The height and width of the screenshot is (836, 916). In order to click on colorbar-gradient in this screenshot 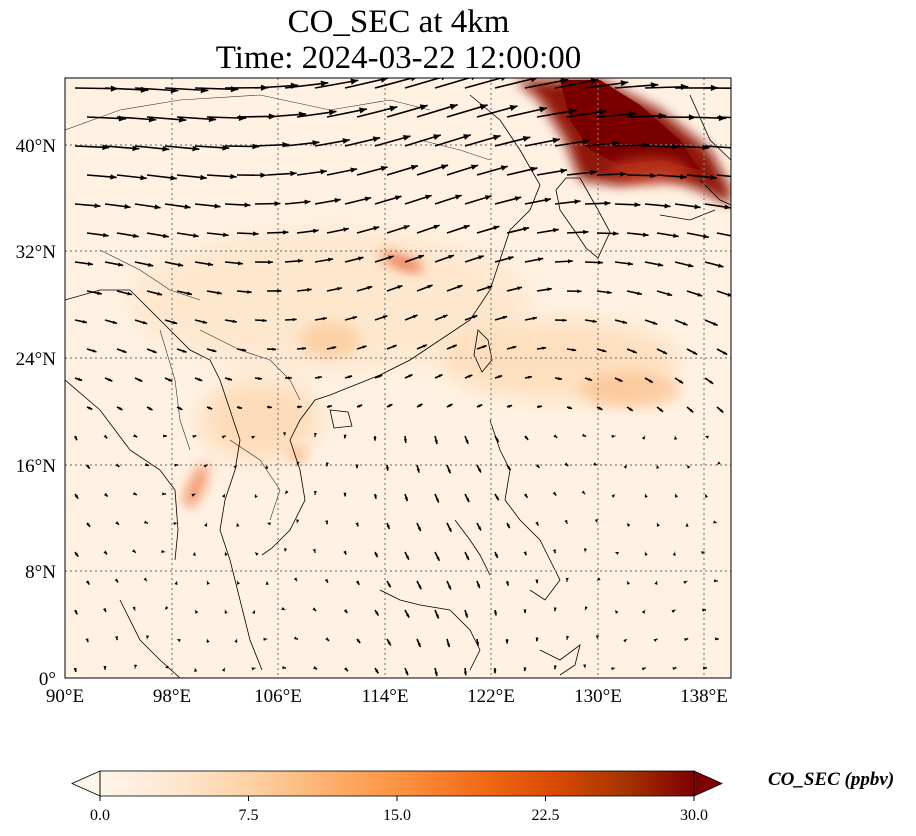, I will do `click(397, 783)`.